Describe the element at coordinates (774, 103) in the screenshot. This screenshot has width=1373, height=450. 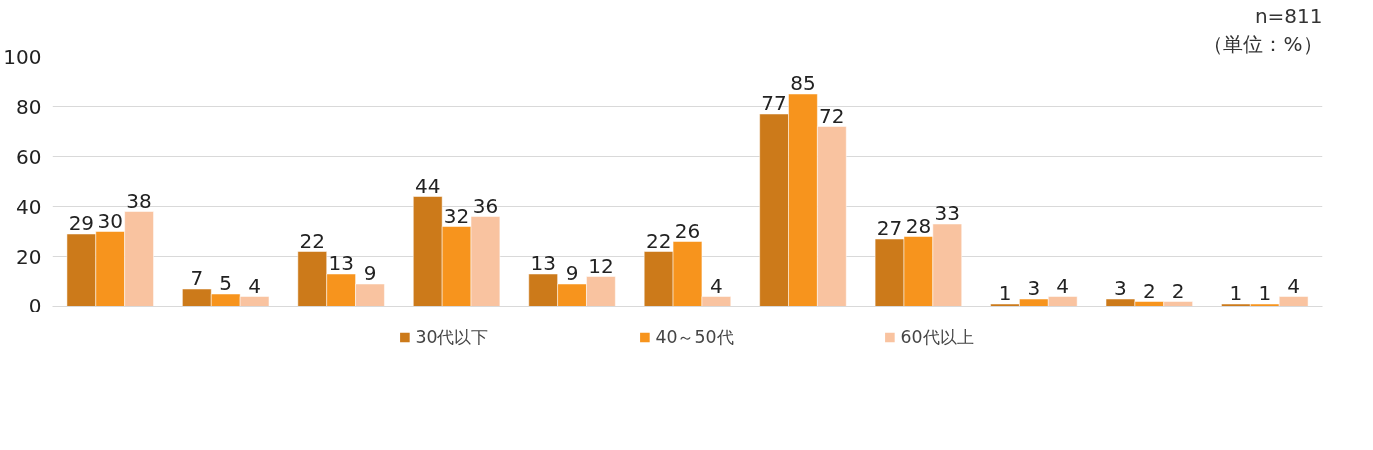
I see `data-label: 77` at that location.